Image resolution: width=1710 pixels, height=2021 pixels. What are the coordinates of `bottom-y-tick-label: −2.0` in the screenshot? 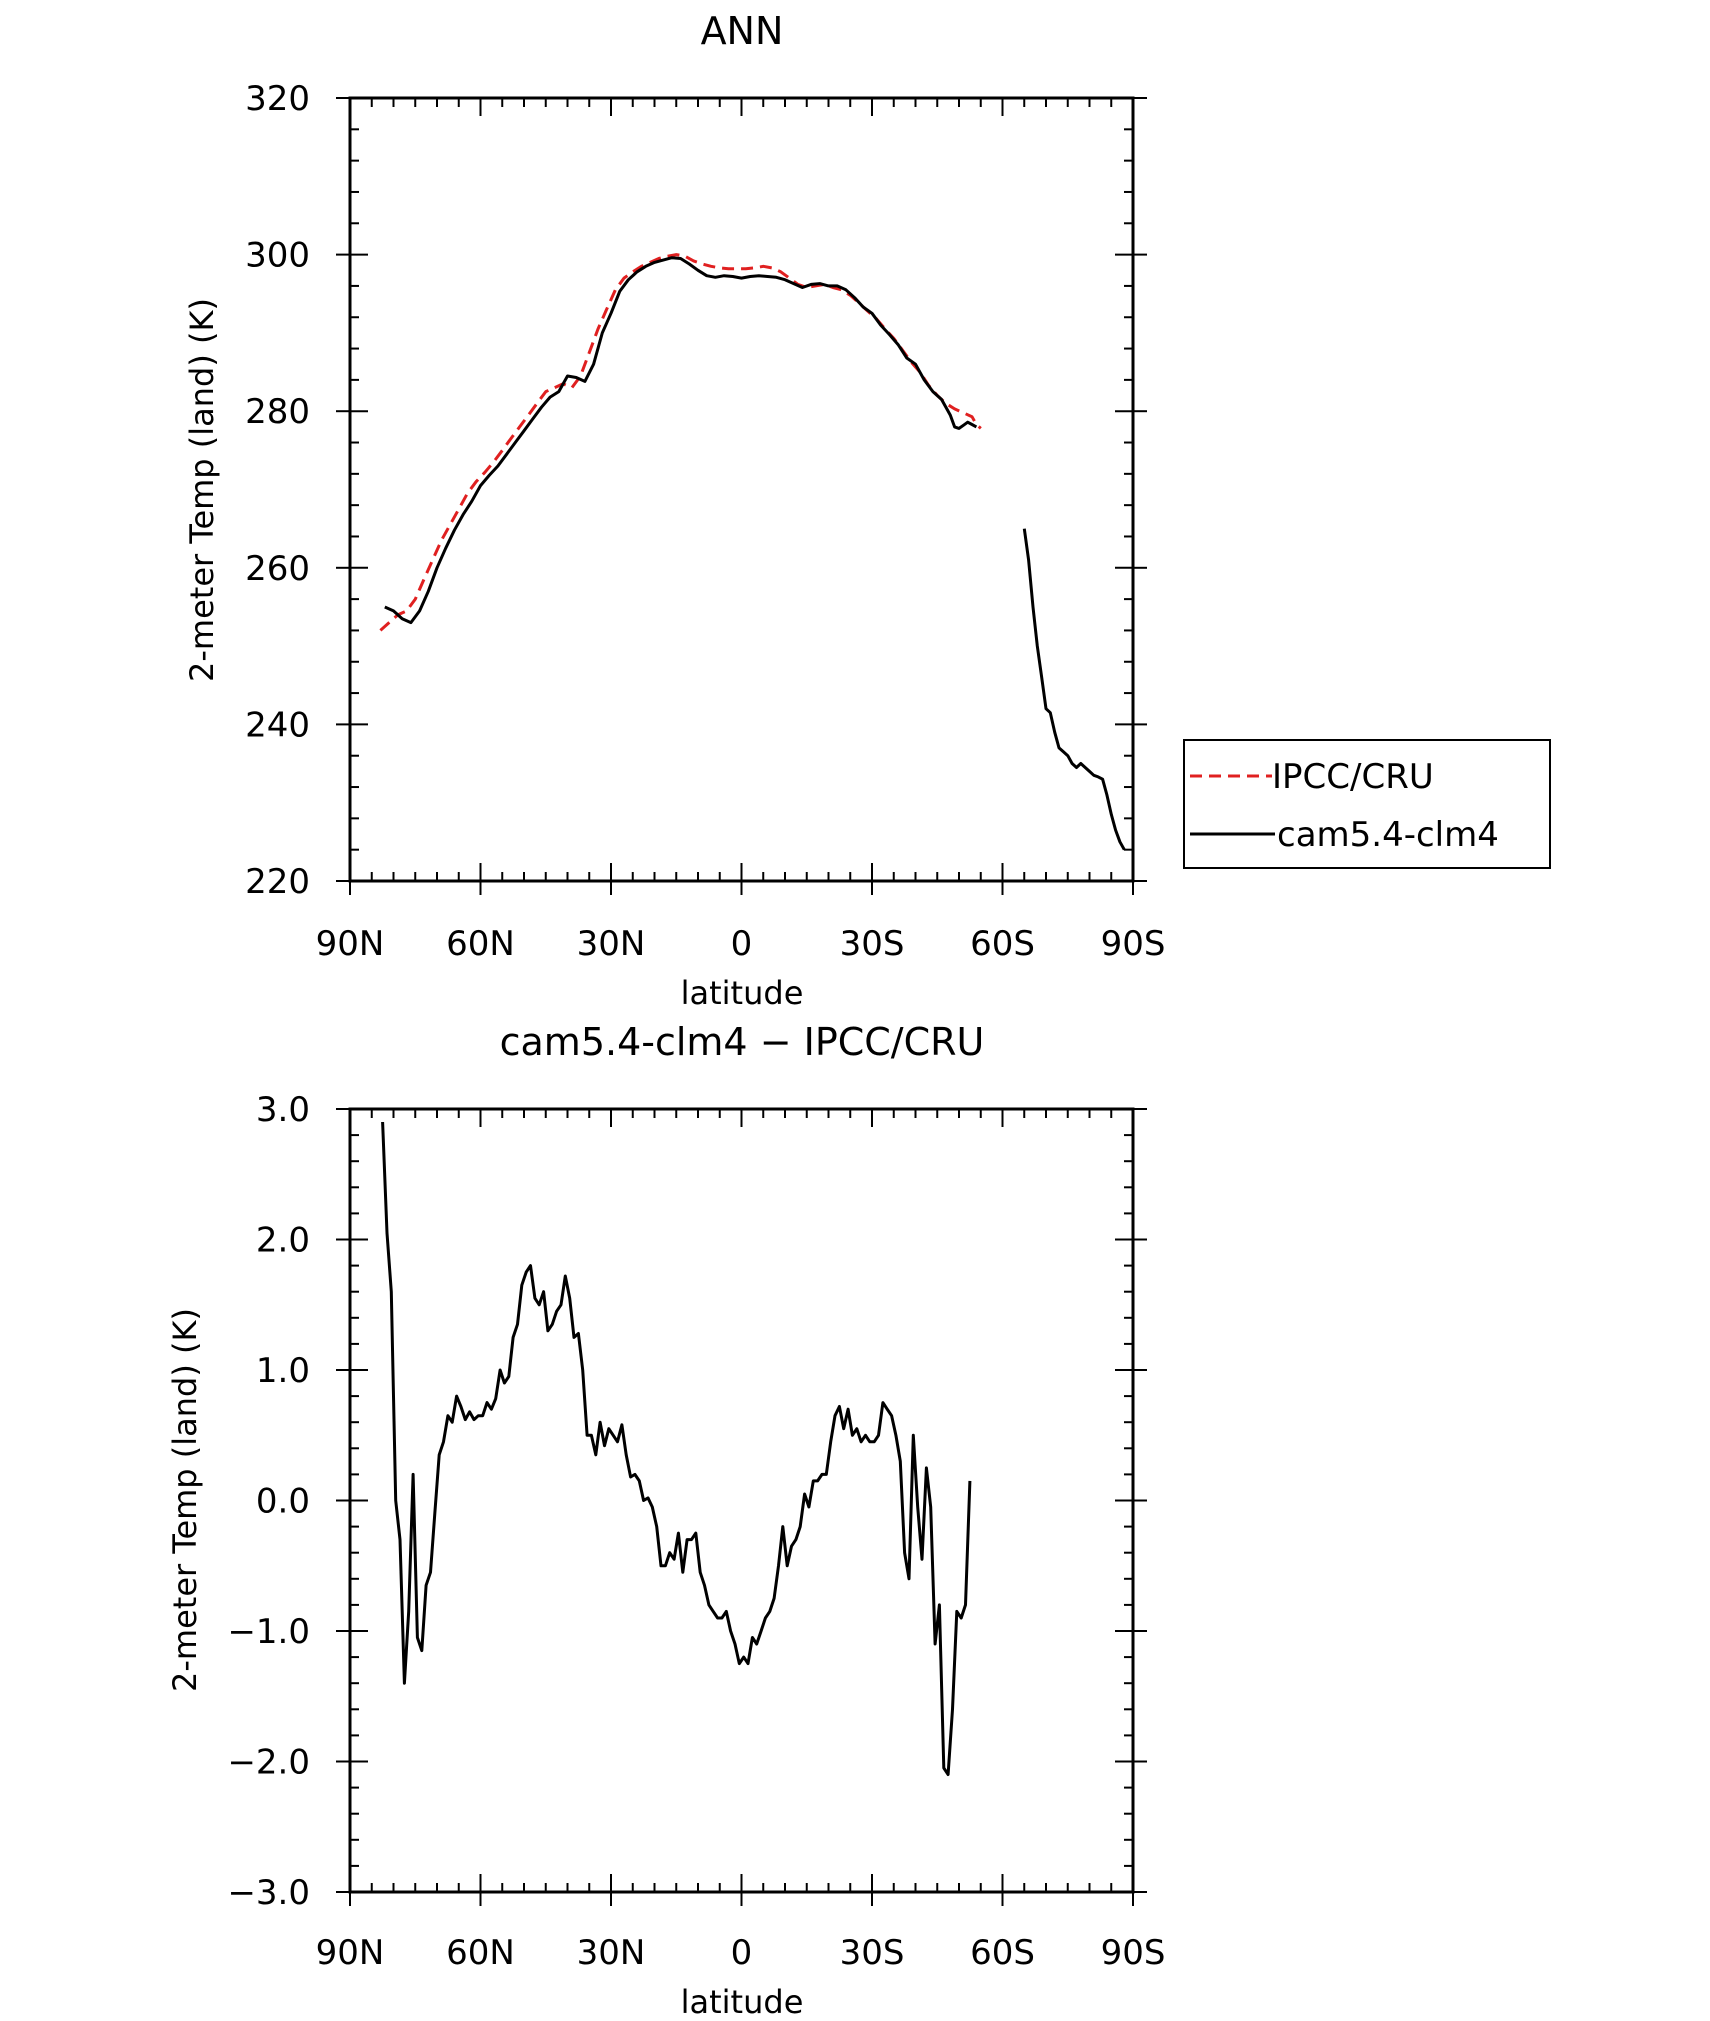 It's located at (268, 1763).